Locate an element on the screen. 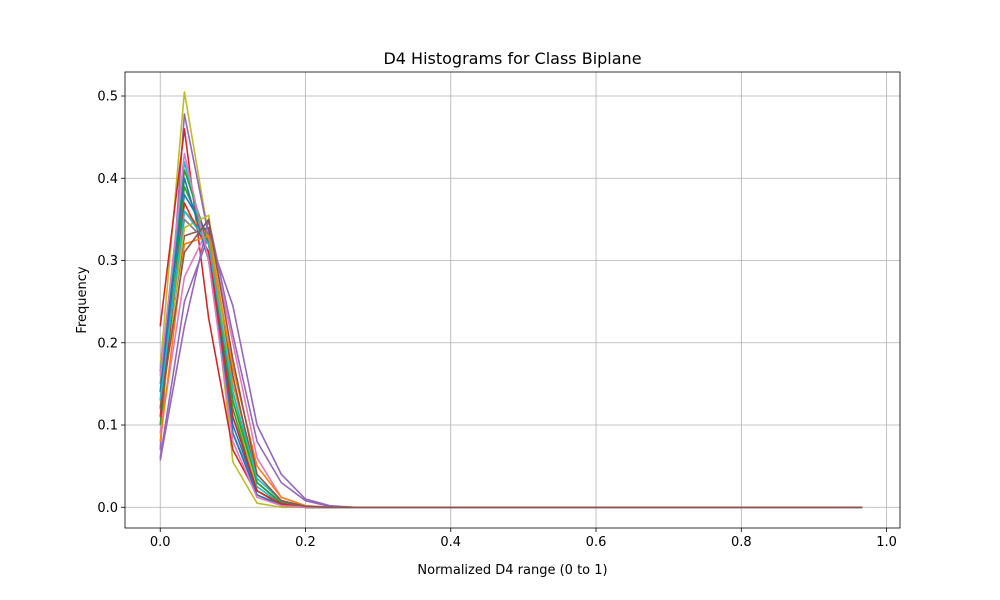 Image resolution: width=1000 pixels, height=600 pixels. chart-title: D4 Histograms for Class Biplane is located at coordinates (512, 58).